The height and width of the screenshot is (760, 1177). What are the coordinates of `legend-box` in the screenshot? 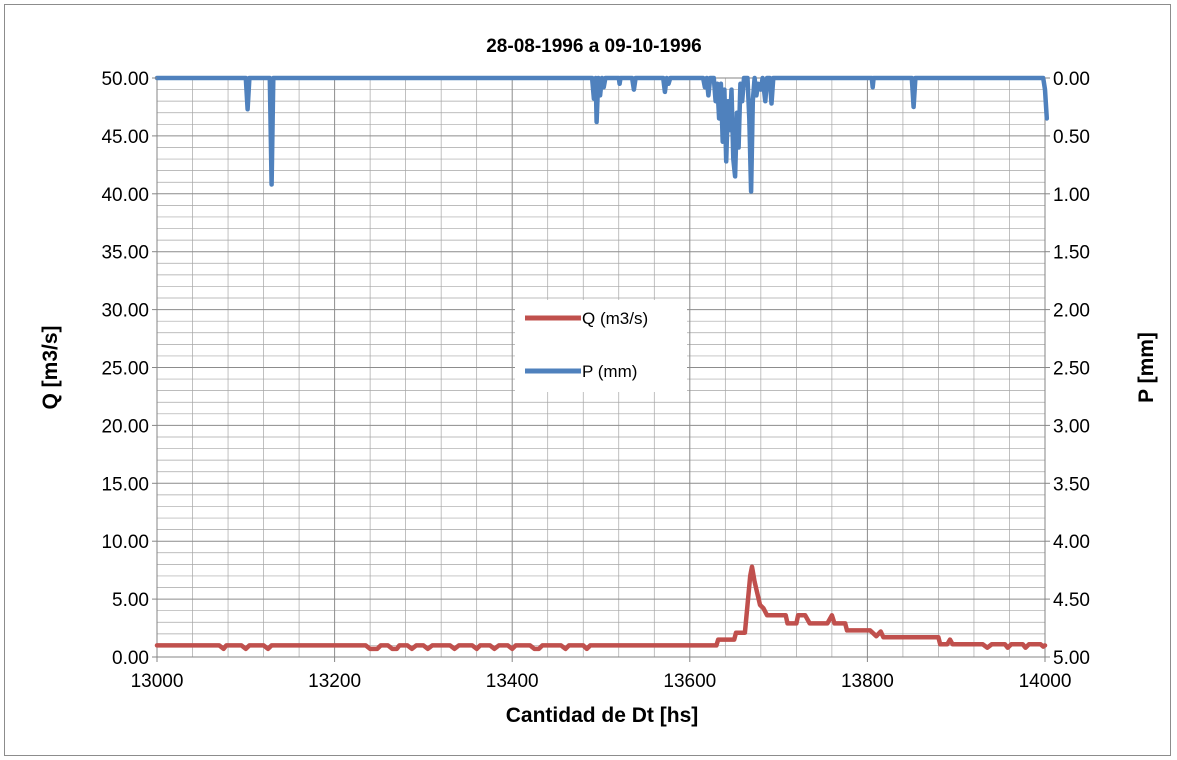 It's located at (601, 346).